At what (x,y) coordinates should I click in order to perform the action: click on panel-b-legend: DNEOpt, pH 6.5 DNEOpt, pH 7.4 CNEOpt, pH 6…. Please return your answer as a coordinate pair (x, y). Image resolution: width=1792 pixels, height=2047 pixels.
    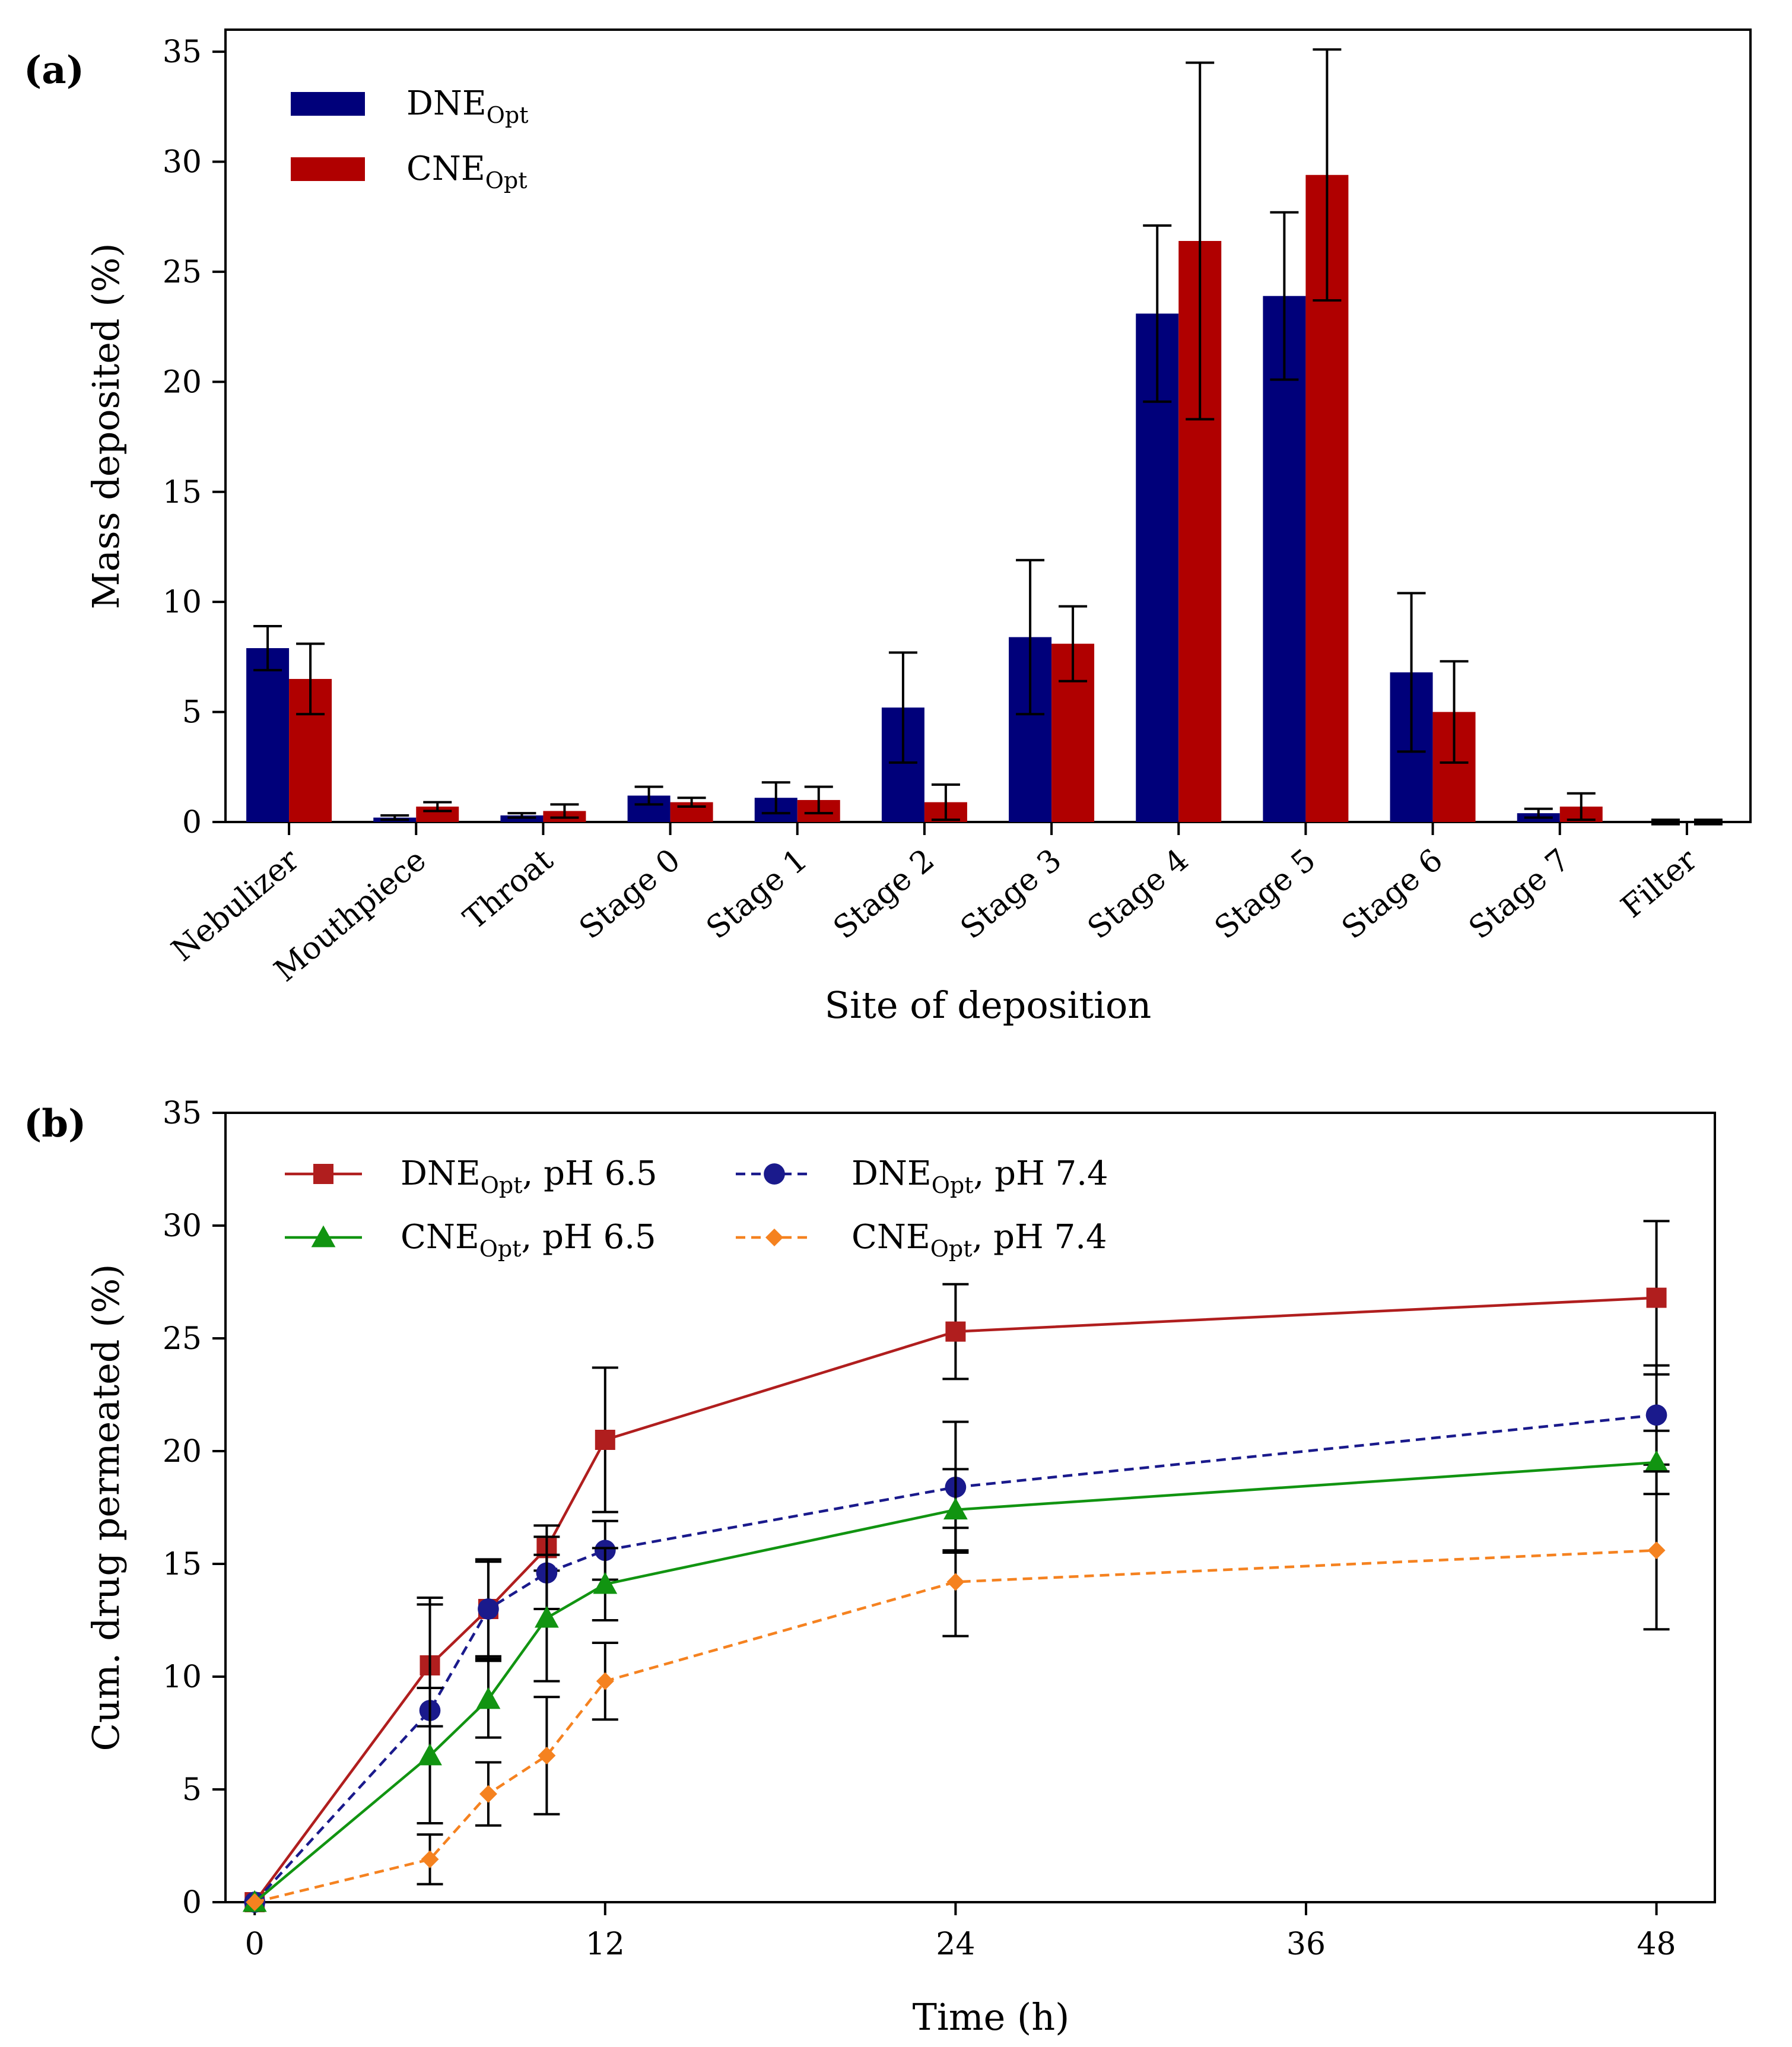
    Looking at the image, I should click on (697, 1208).